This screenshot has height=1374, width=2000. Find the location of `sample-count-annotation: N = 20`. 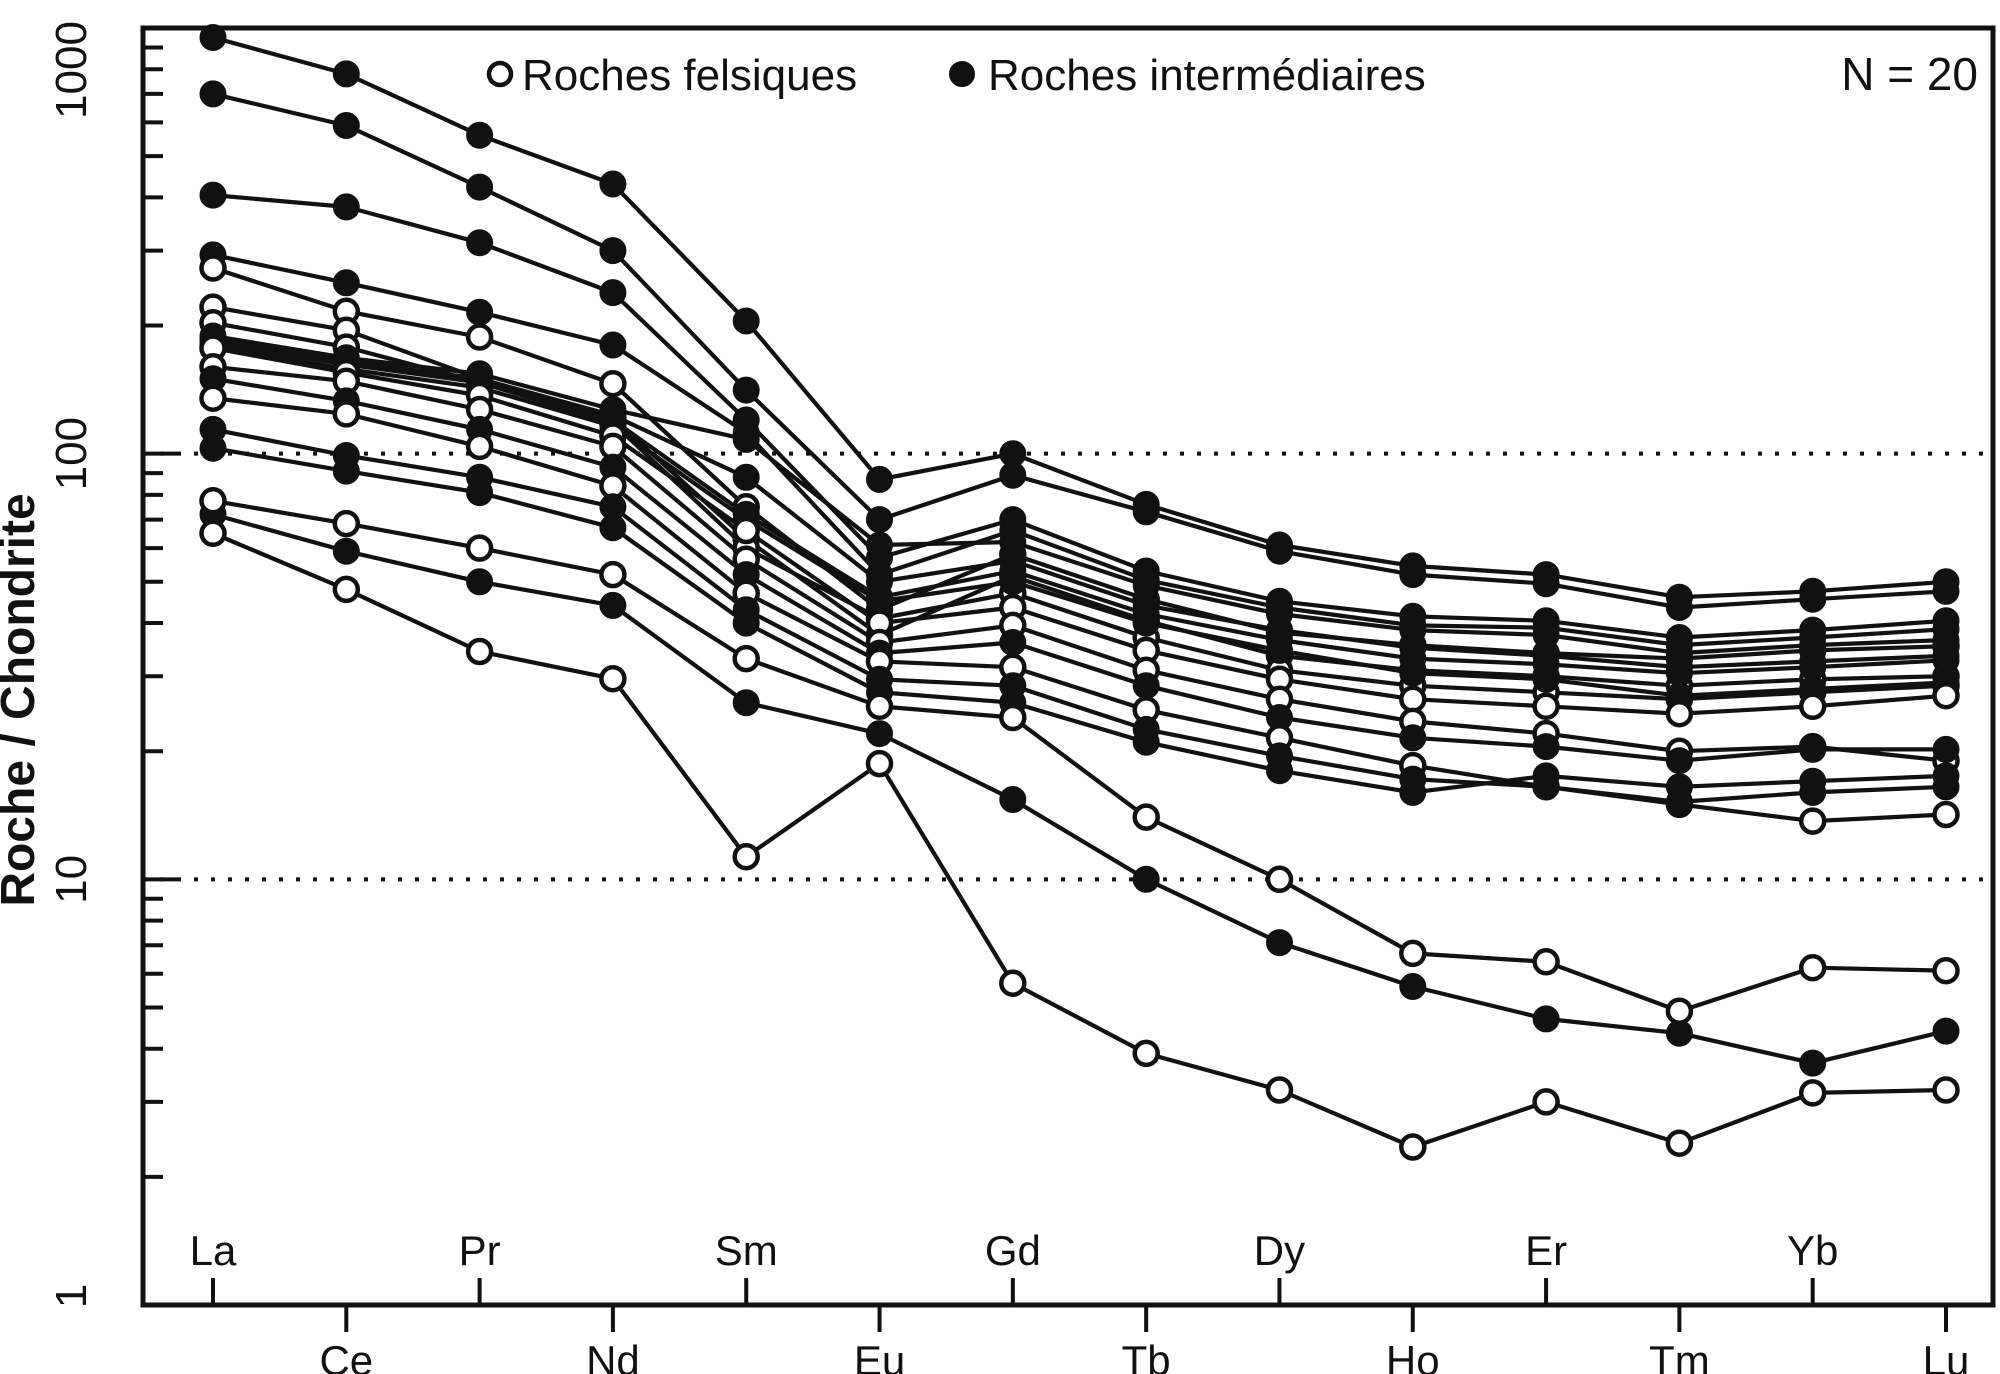

sample-count-annotation: N = 20 is located at coordinates (1909, 74).